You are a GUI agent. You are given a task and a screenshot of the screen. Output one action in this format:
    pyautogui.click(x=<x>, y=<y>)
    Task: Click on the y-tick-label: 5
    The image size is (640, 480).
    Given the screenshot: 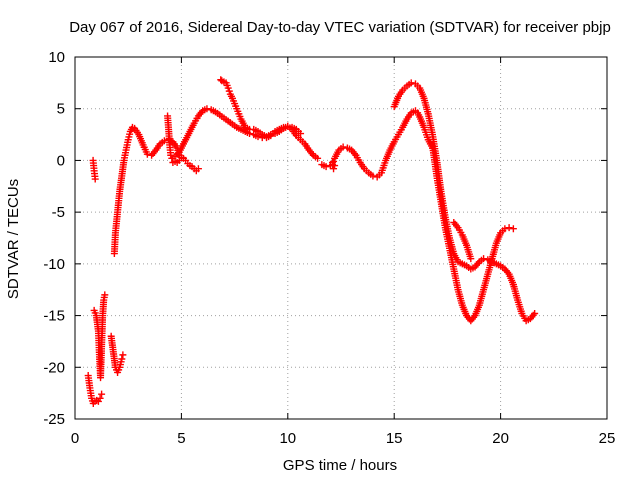 What is the action you would take?
    pyautogui.click(x=61, y=109)
    